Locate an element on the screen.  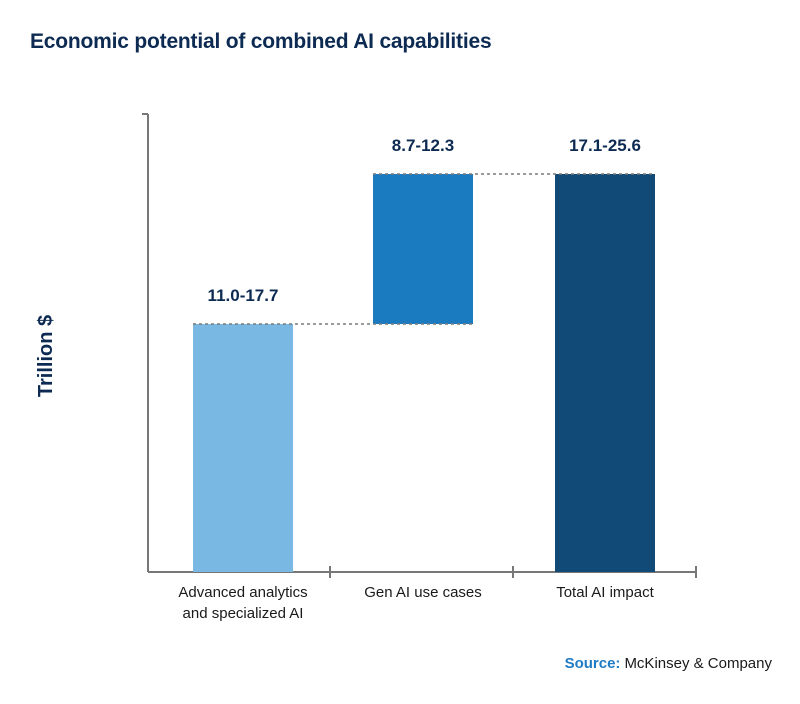
x-tick-label: Total AI impact is located at coordinates (605, 592).